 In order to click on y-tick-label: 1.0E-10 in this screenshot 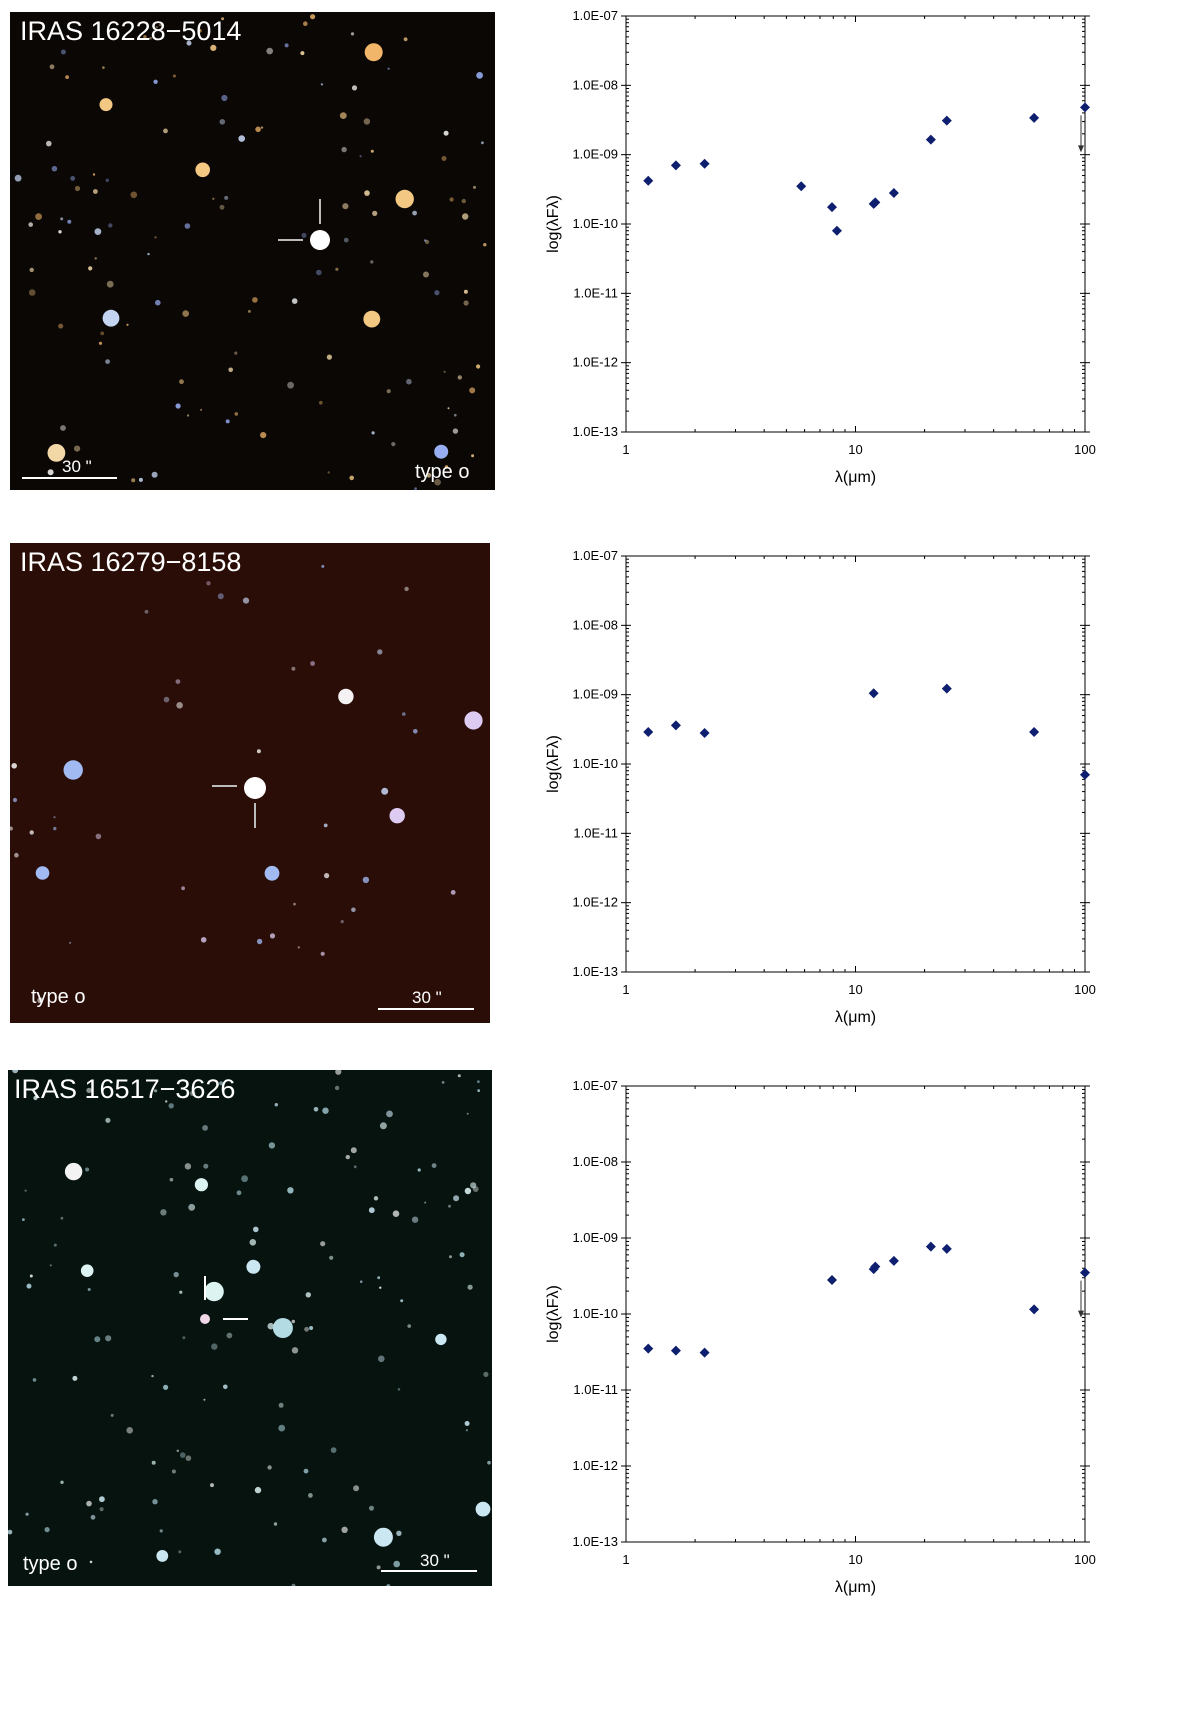, I will do `click(595, 223)`.